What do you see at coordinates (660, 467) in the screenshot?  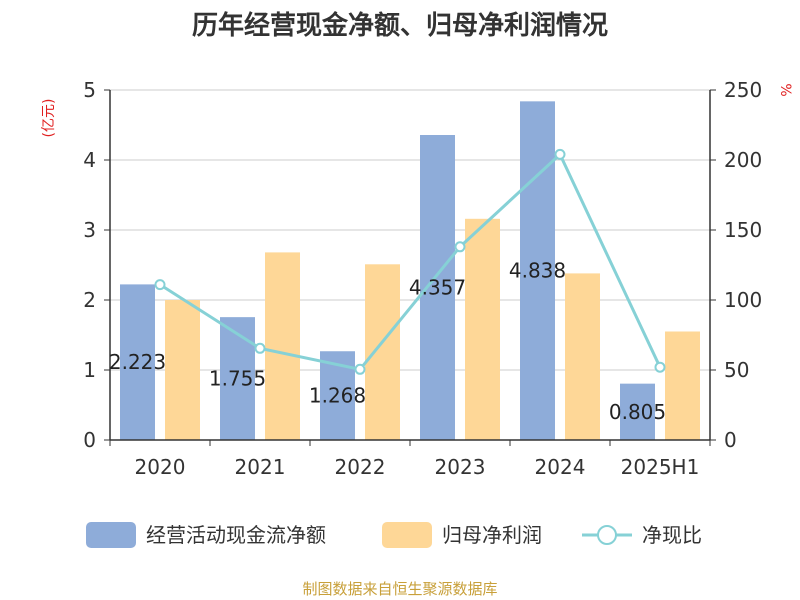 I see `x-tick-label: 2025H1` at bounding box center [660, 467].